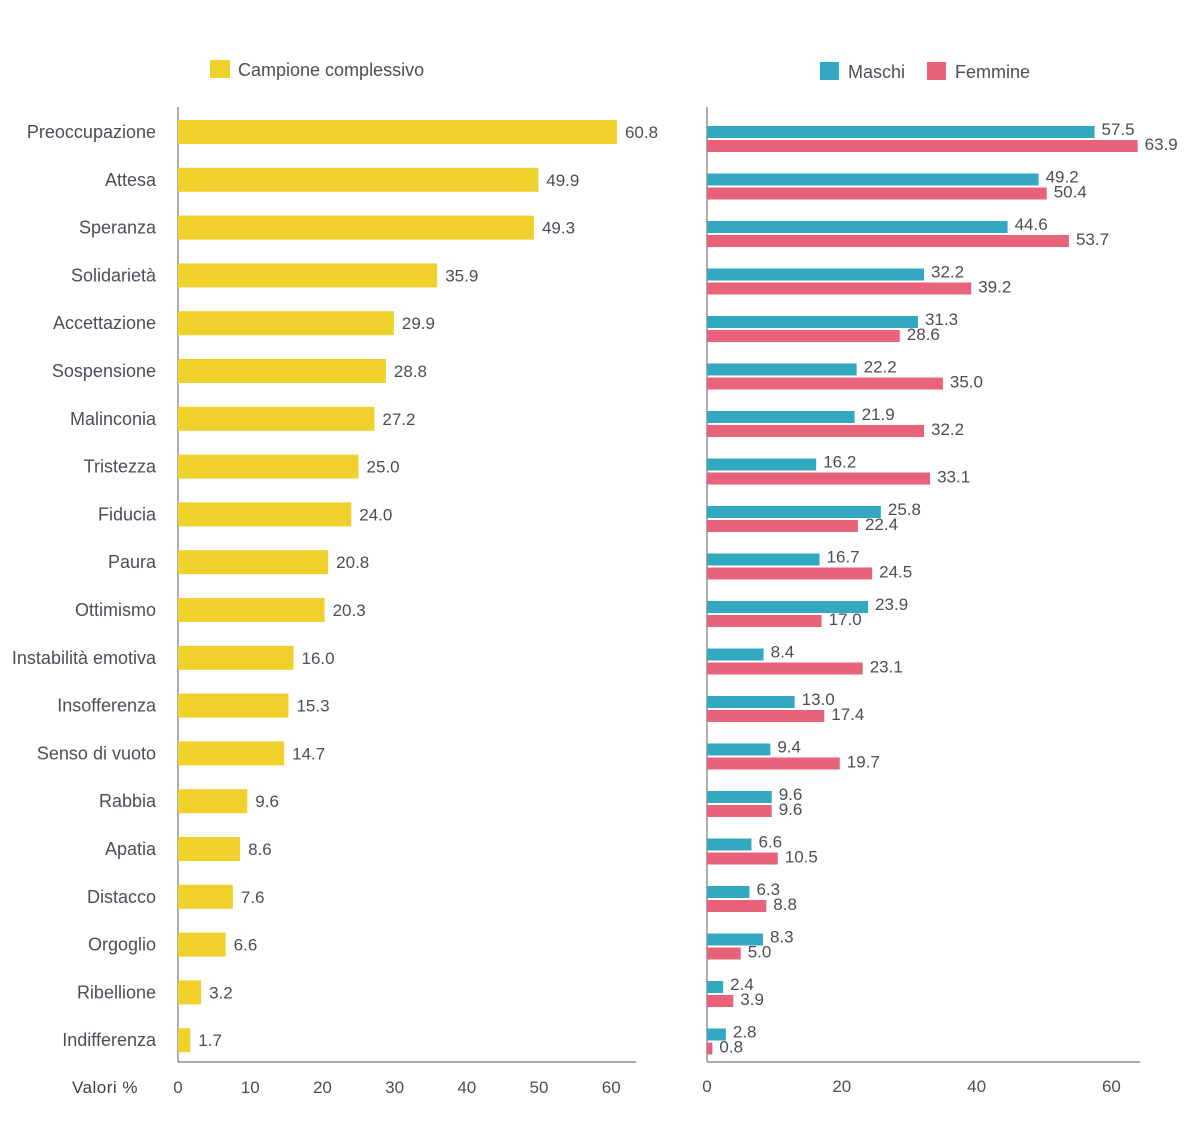 The width and height of the screenshot is (1200, 1124). I want to click on value-label-female-solidarieta: 39.2, so click(994, 287).